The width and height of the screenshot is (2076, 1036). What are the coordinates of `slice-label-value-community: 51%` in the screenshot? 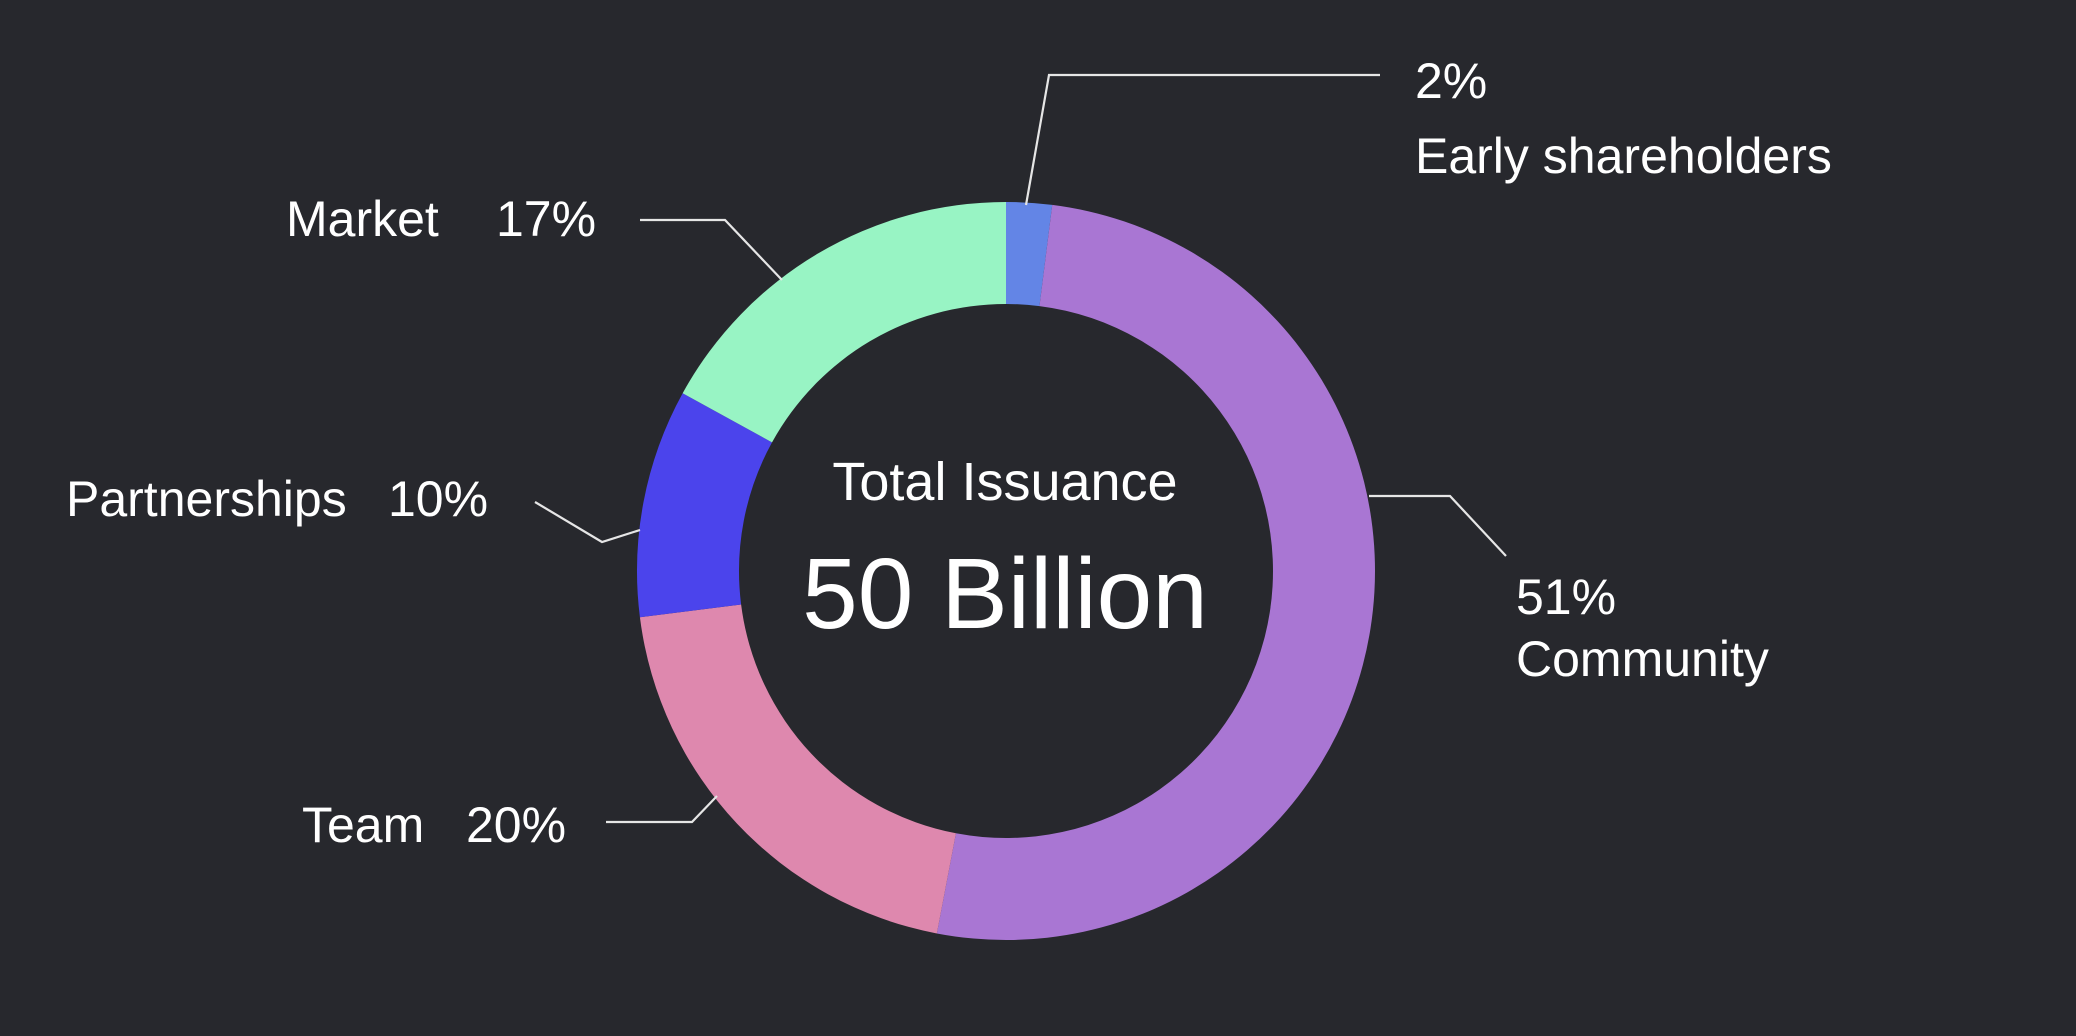 It's located at (1566, 597).